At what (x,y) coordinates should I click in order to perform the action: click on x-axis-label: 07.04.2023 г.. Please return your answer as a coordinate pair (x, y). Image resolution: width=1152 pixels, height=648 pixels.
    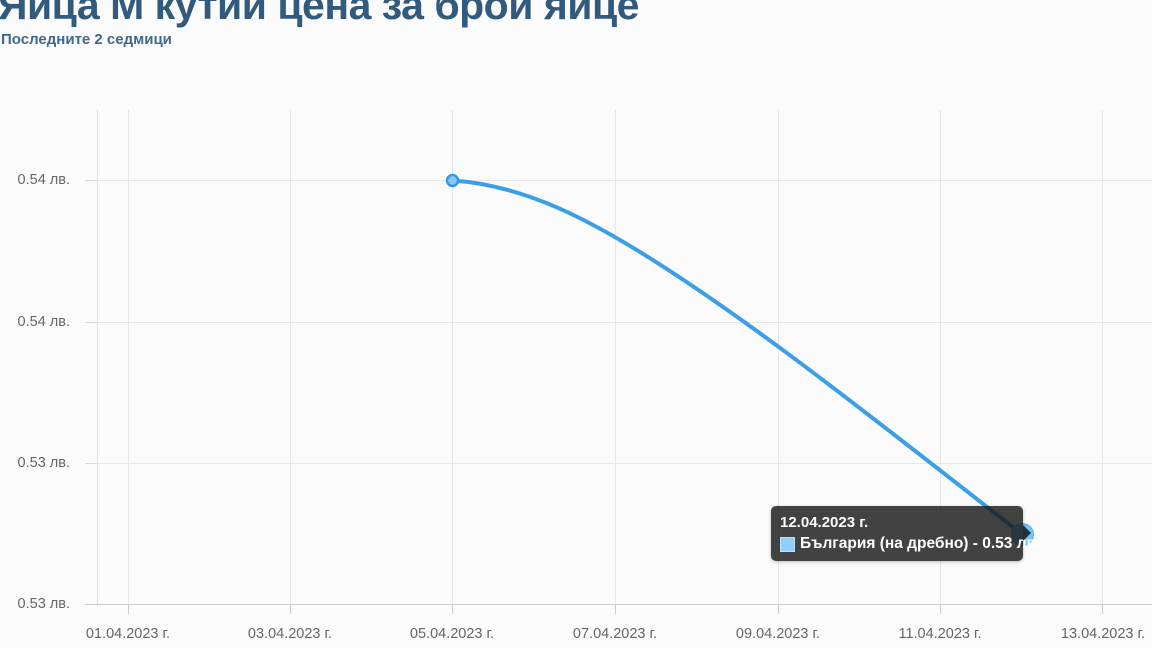
    Looking at the image, I should click on (615, 634).